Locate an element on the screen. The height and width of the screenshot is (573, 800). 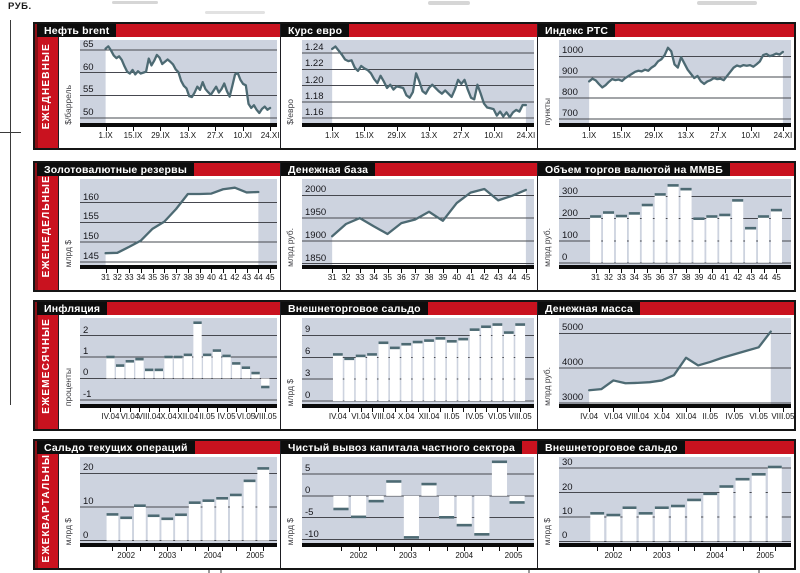
chart-private-capital-outflow: млрд $ -10 -5 0 5 2002 2003 2004 2005 is located at coordinates (408, 511).